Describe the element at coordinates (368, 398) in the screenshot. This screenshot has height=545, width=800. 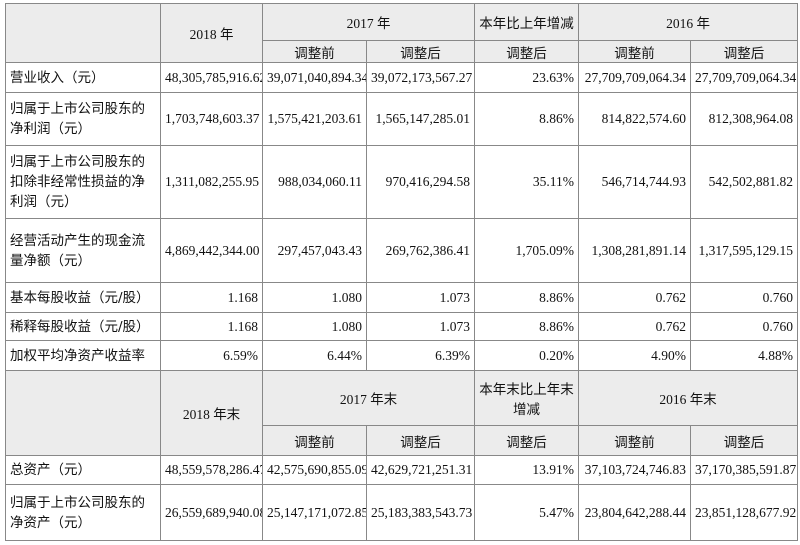
I see `header-year: 2017 年末` at that location.